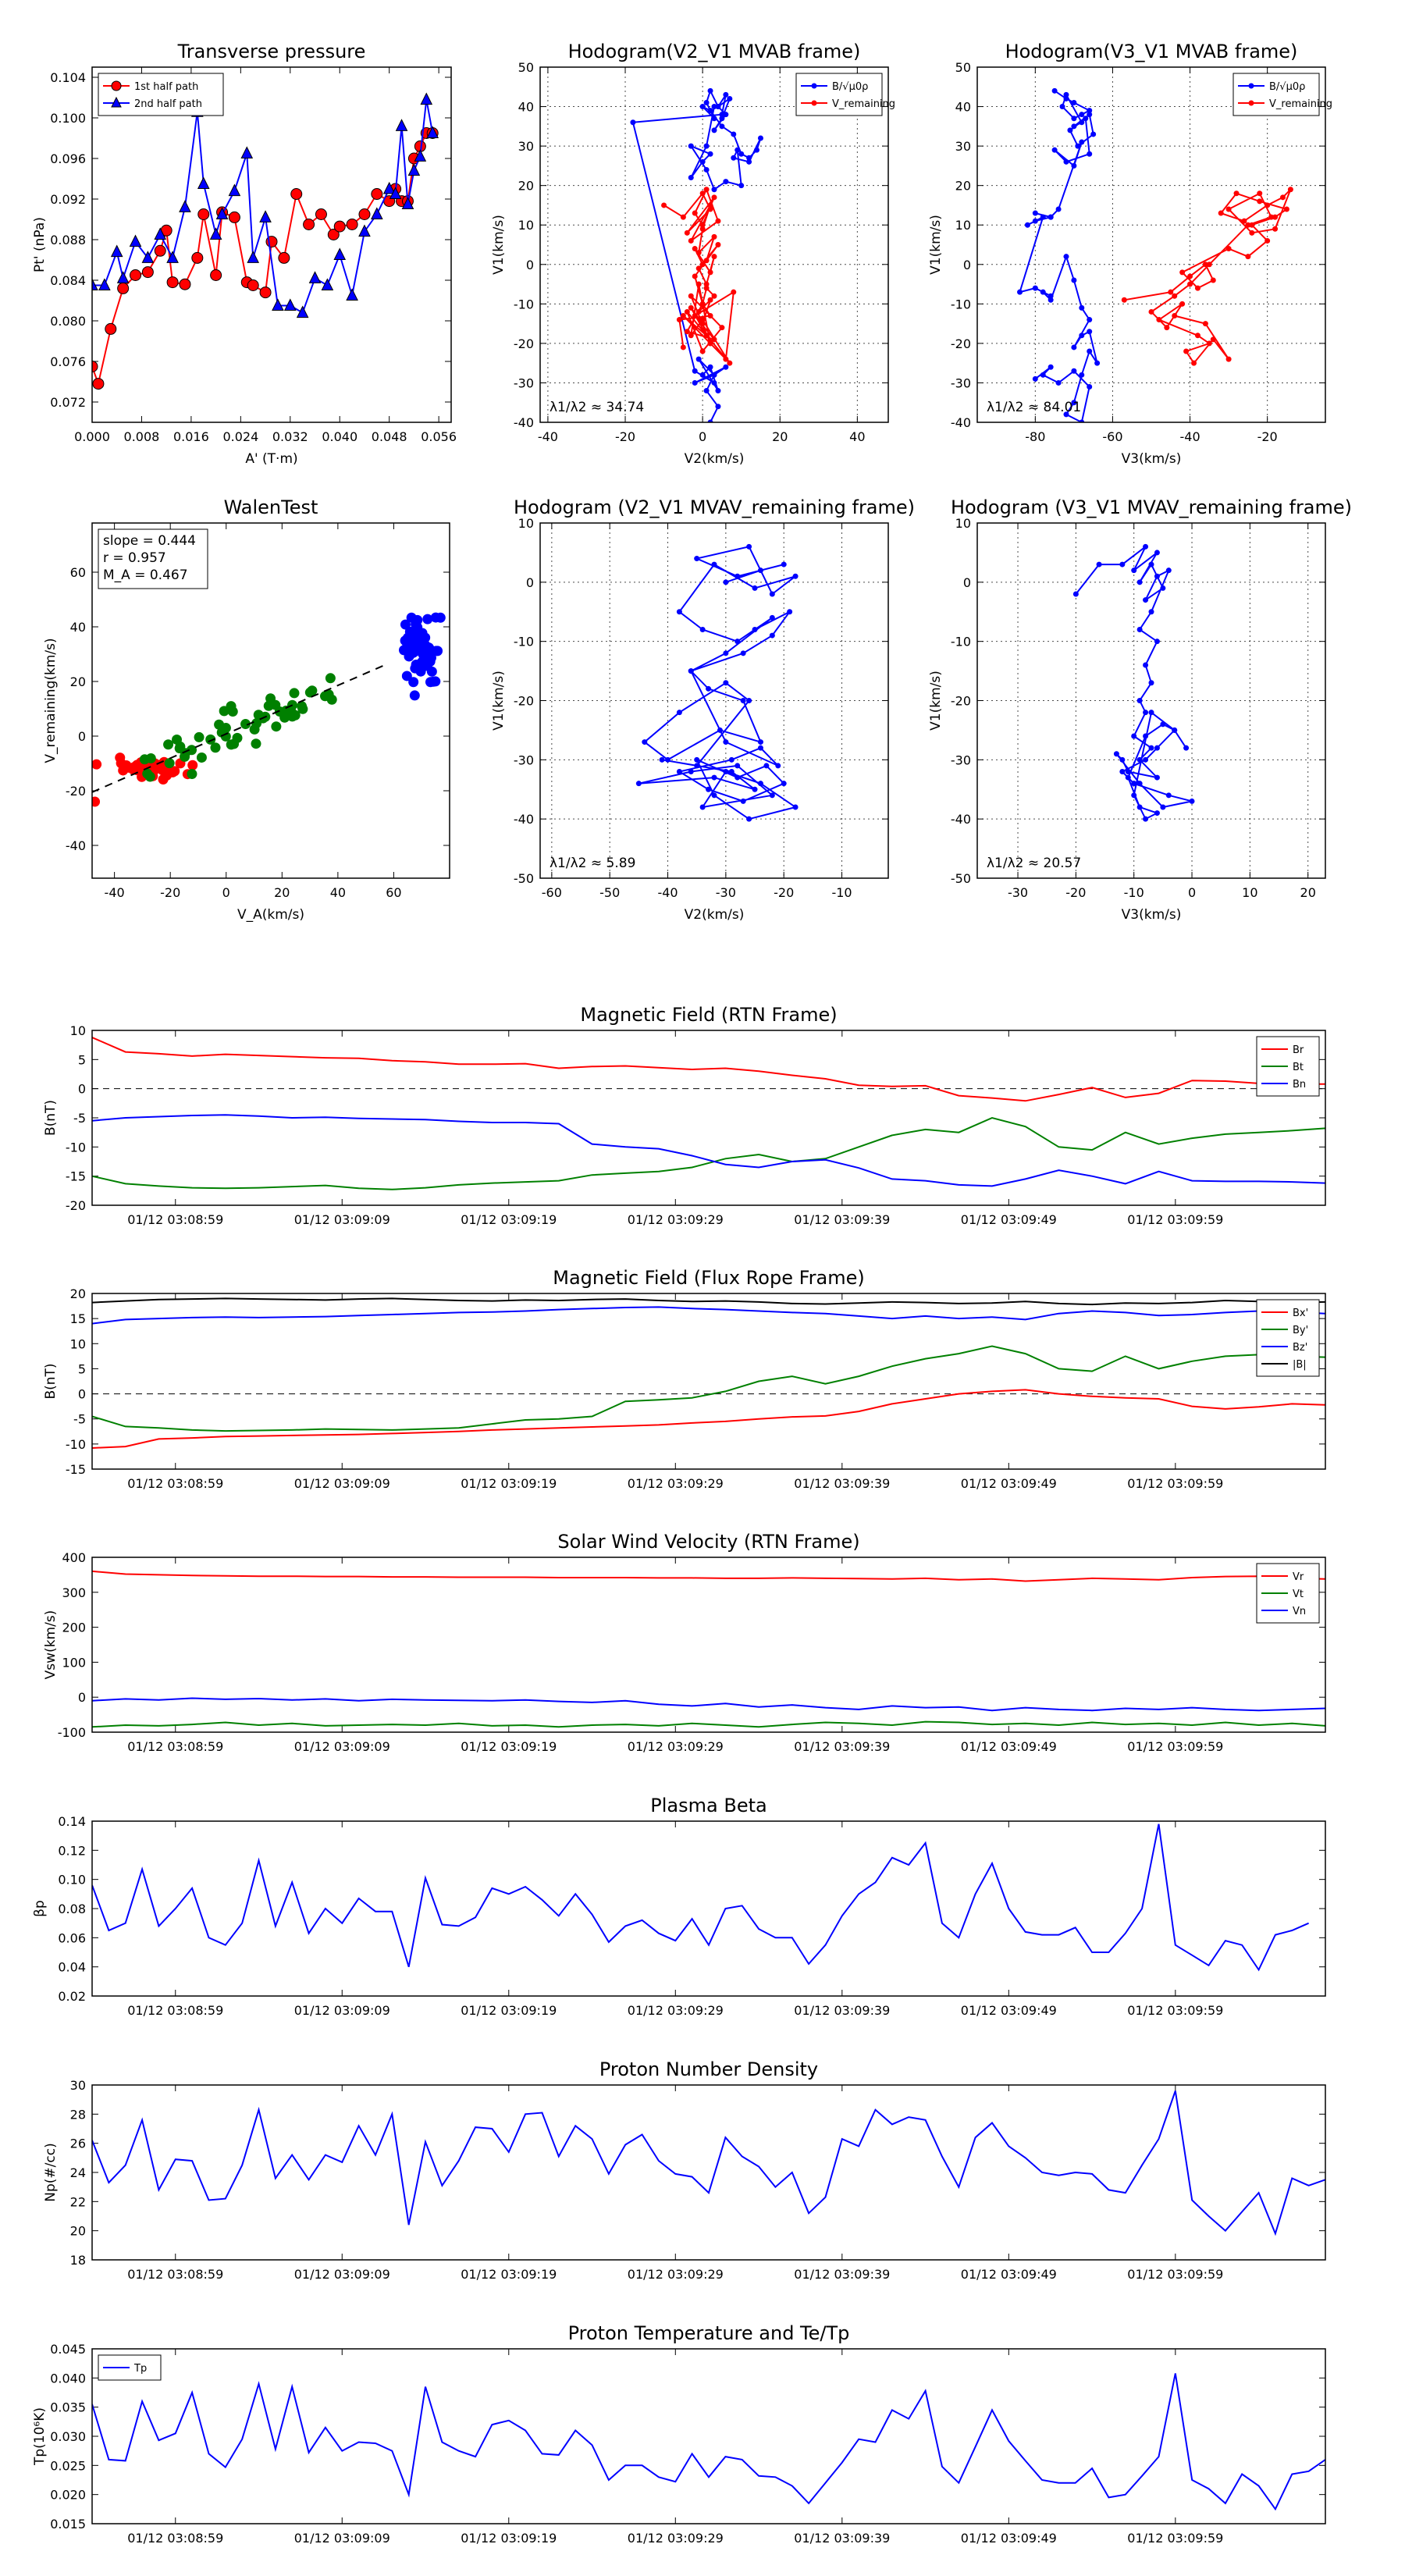 This screenshot has height=2576, width=1405. Describe the element at coordinates (961, 819) in the screenshot. I see `y-tick-label: -40` at that location.